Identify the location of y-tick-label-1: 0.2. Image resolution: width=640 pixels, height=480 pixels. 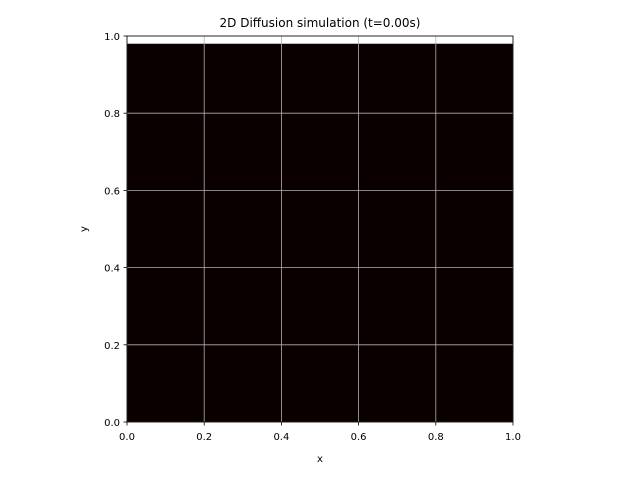
(112, 346).